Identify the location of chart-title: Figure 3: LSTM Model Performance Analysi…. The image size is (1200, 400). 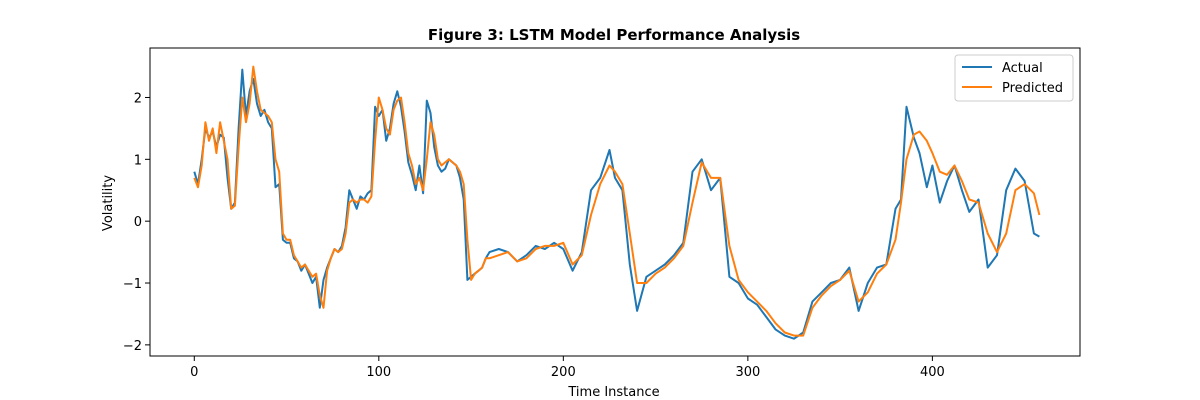
(614, 35).